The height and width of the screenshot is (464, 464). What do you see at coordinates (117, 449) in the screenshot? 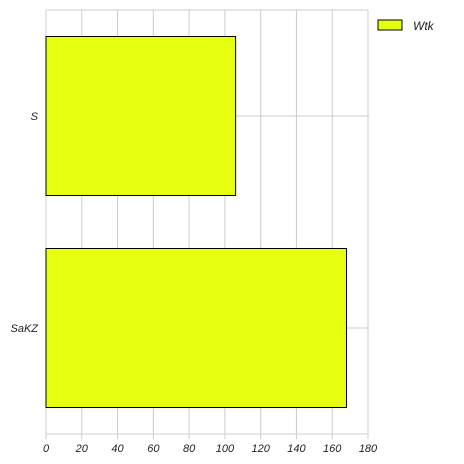
I see `x-tick-label: 40` at bounding box center [117, 449].